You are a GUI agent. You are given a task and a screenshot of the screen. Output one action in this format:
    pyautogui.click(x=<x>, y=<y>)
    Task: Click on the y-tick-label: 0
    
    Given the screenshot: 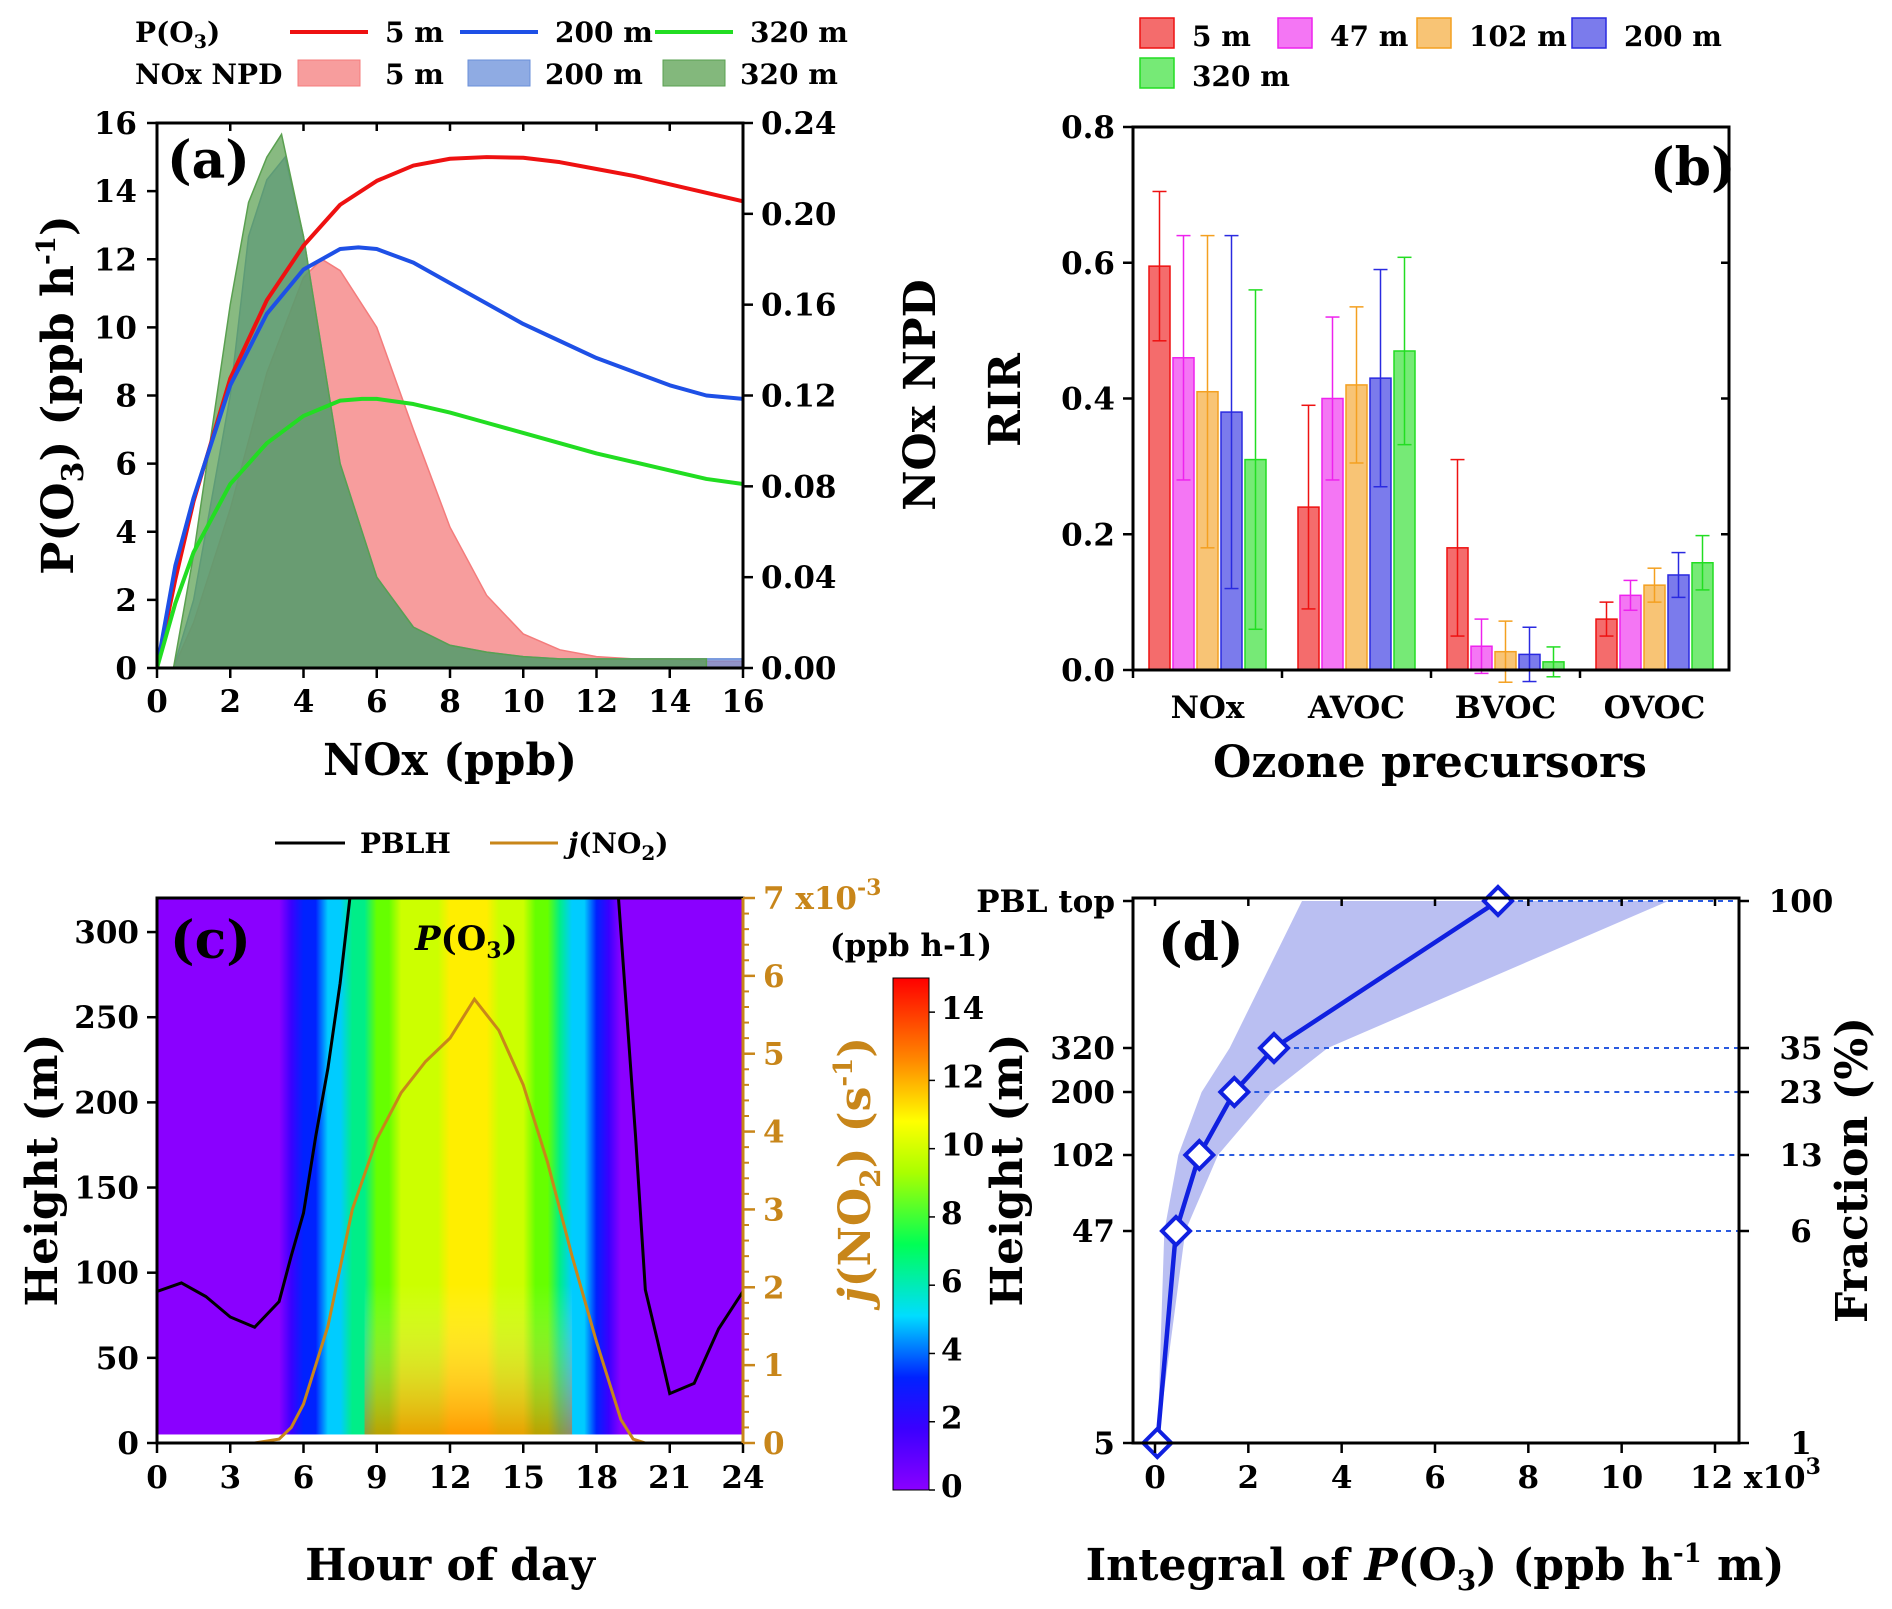 What is the action you would take?
    pyautogui.click(x=126, y=669)
    